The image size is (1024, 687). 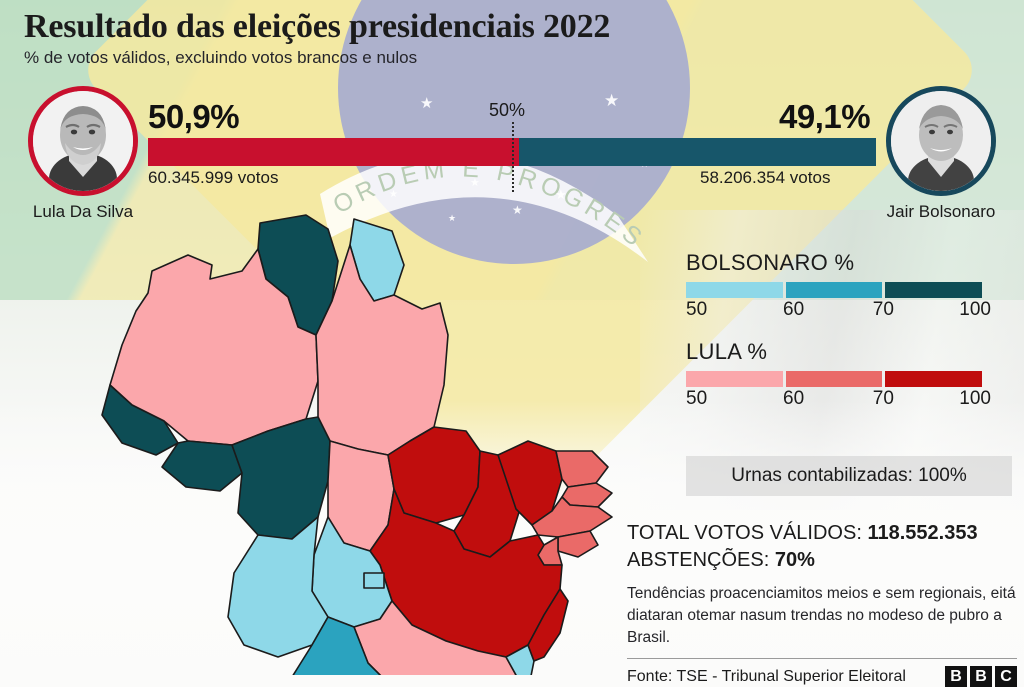 What do you see at coordinates (770, 262) in the screenshot?
I see `legend-title-bolsonaro: BOLSONARO %` at bounding box center [770, 262].